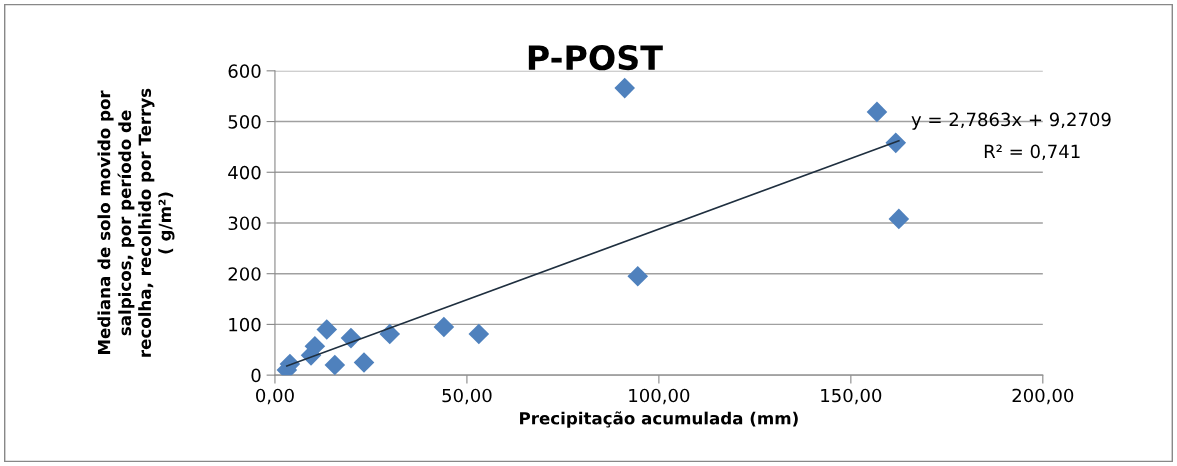 Image resolution: width=1177 pixels, height=466 pixels. What do you see at coordinates (659, 419) in the screenshot?
I see `x-axis-title: Precipitação acumulada (mm)` at bounding box center [659, 419].